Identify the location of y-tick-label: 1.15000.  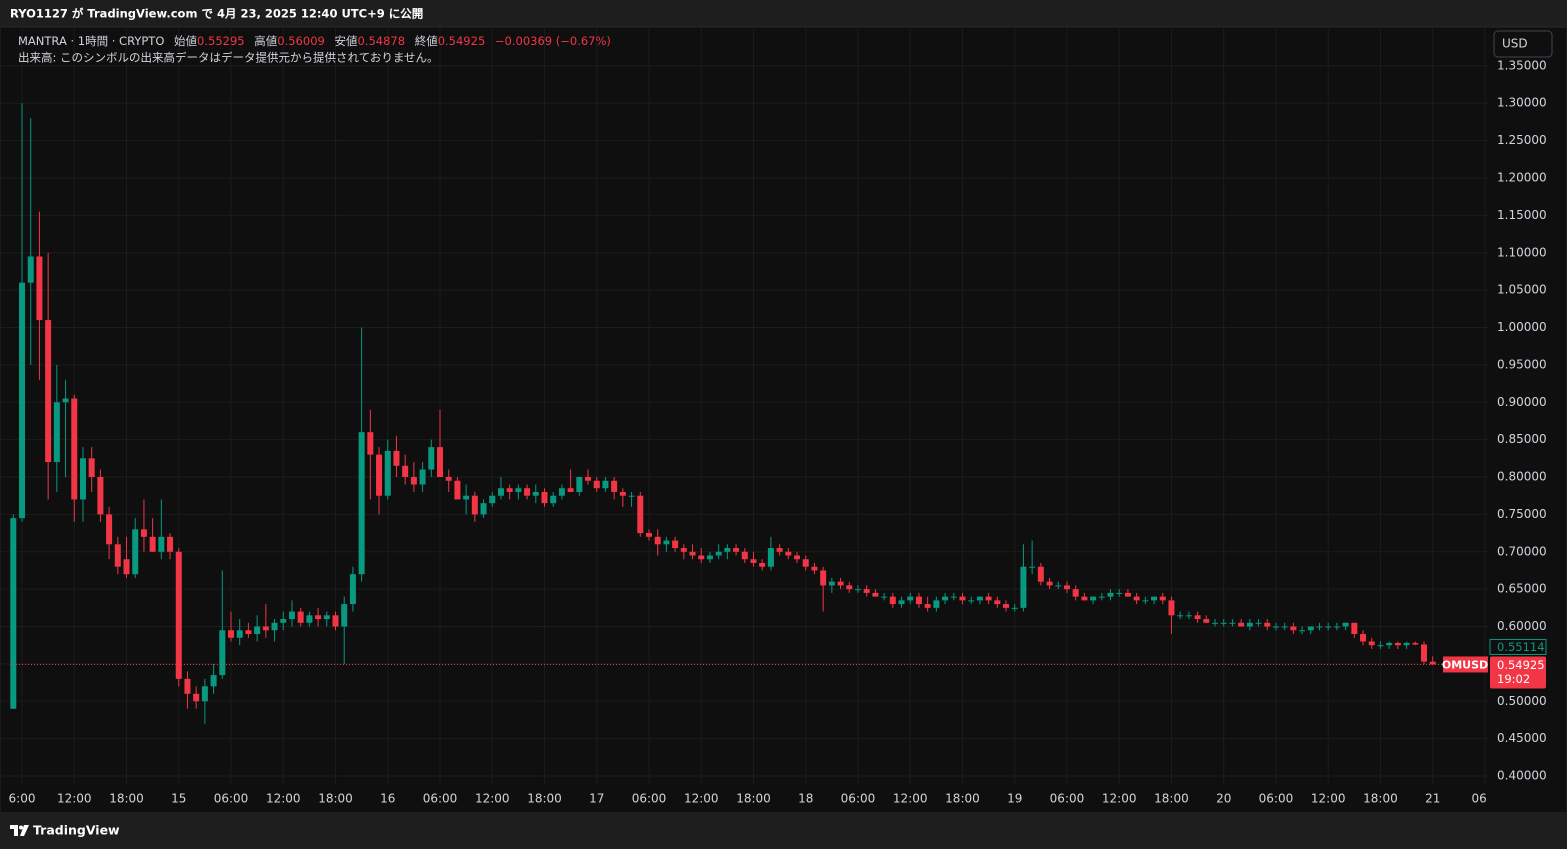
(1522, 215).